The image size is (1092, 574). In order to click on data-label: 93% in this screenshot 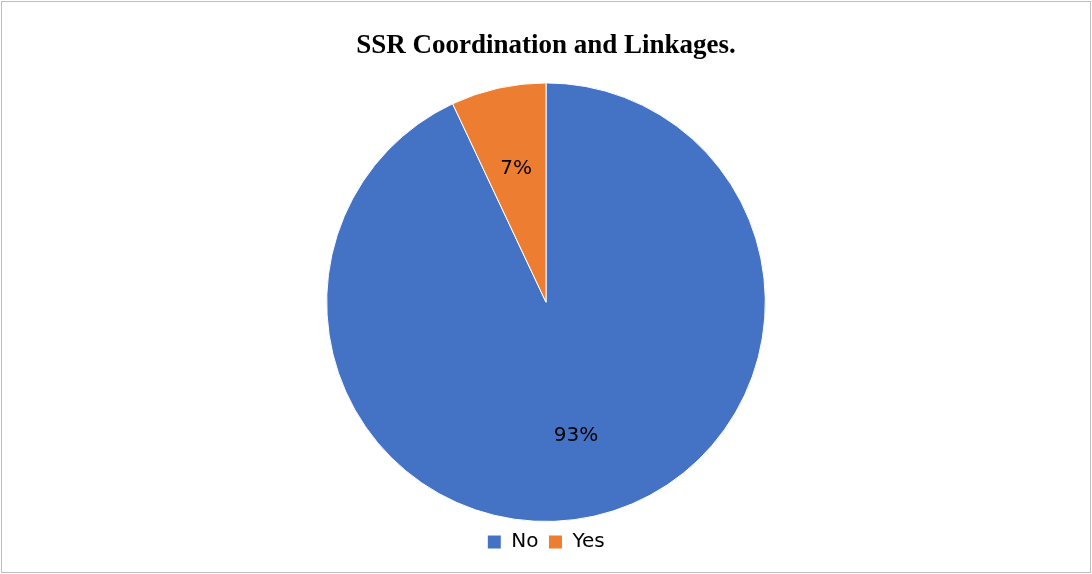, I will do `click(576, 434)`.